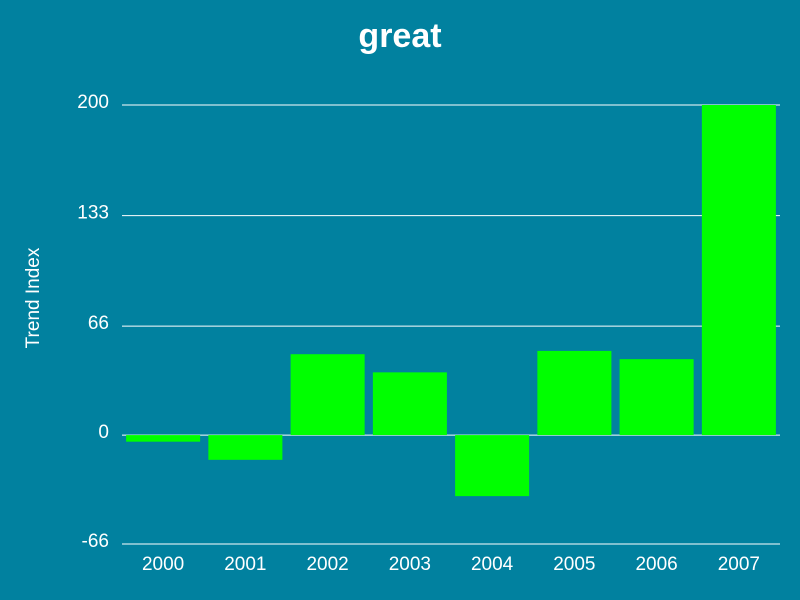 This screenshot has width=800, height=600. I want to click on bar-2005, so click(574, 393).